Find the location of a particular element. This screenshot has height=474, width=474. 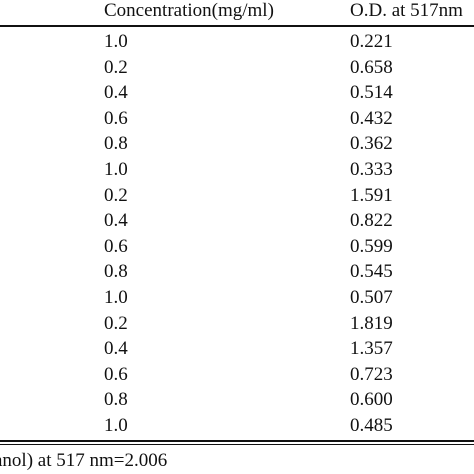

od-cell: 0.599 is located at coordinates (371, 246).